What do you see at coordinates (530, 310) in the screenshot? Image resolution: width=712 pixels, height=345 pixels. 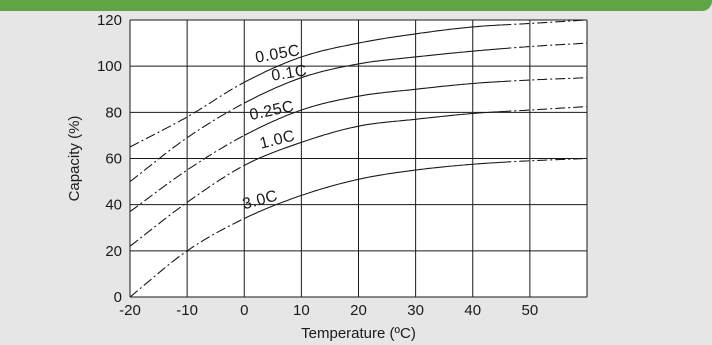 I see `x-tick-label: 50` at bounding box center [530, 310].